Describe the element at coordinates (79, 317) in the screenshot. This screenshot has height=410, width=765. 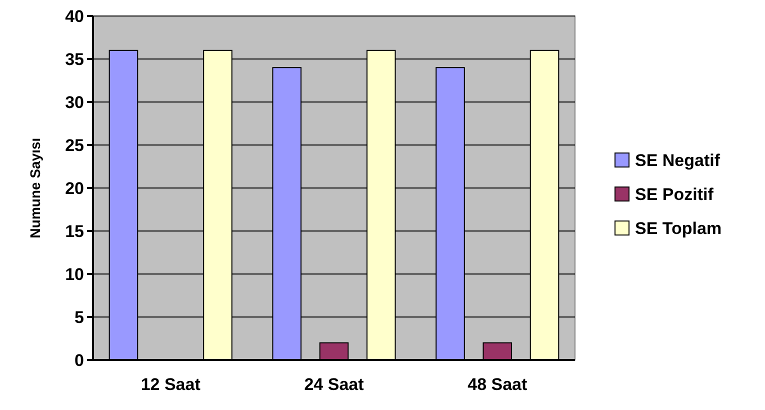
I see `y-tick-label: 5` at that location.